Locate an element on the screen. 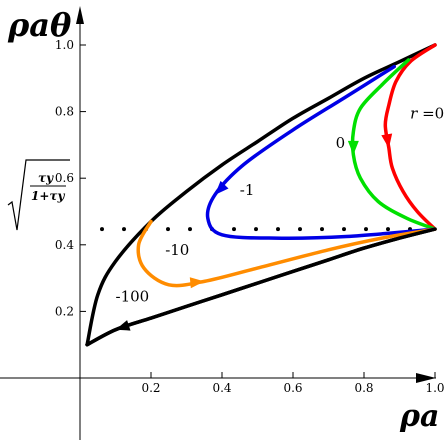 Image resolution: width=445 pixels, height=440 pixels. x-tick-label: 1.0 is located at coordinates (434, 388).